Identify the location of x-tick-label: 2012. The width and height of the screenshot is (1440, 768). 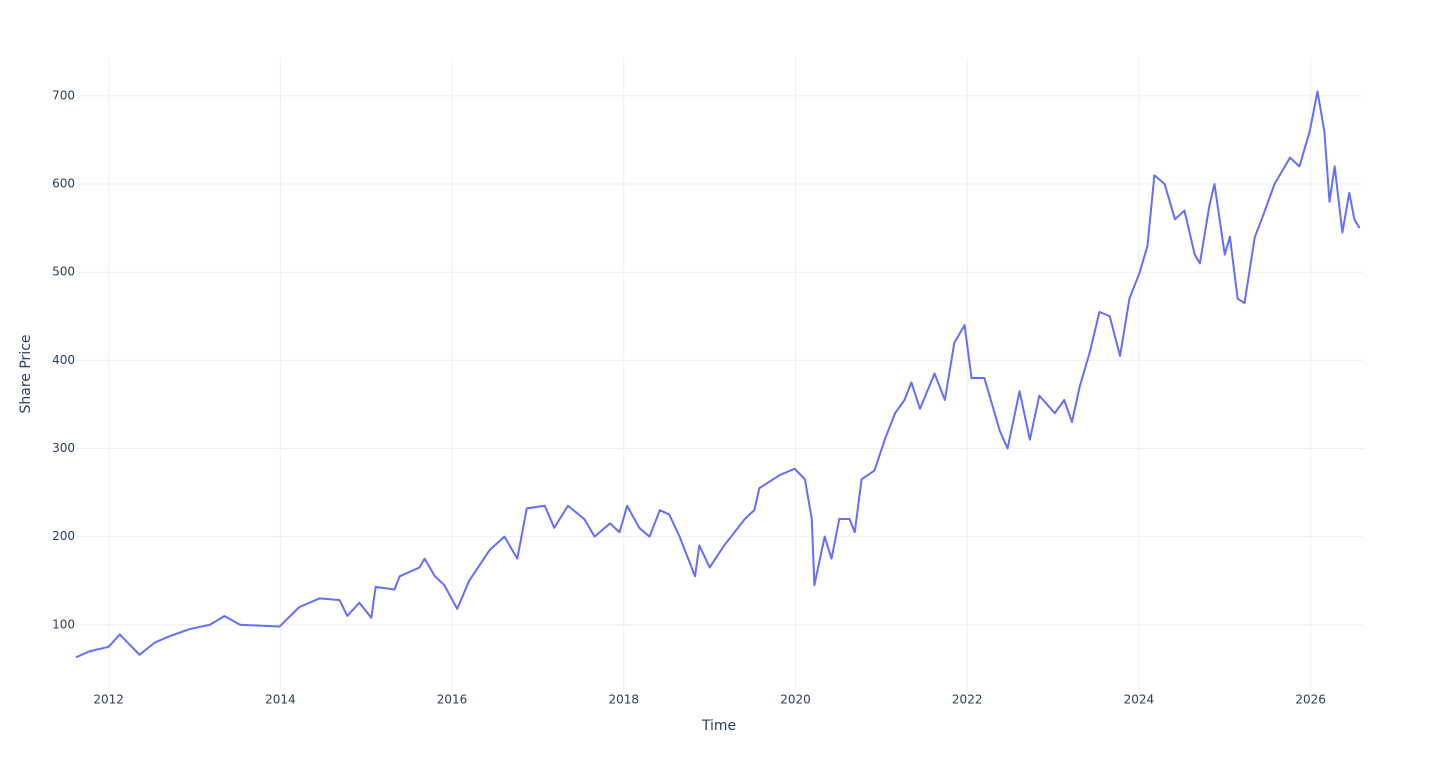
(108, 700).